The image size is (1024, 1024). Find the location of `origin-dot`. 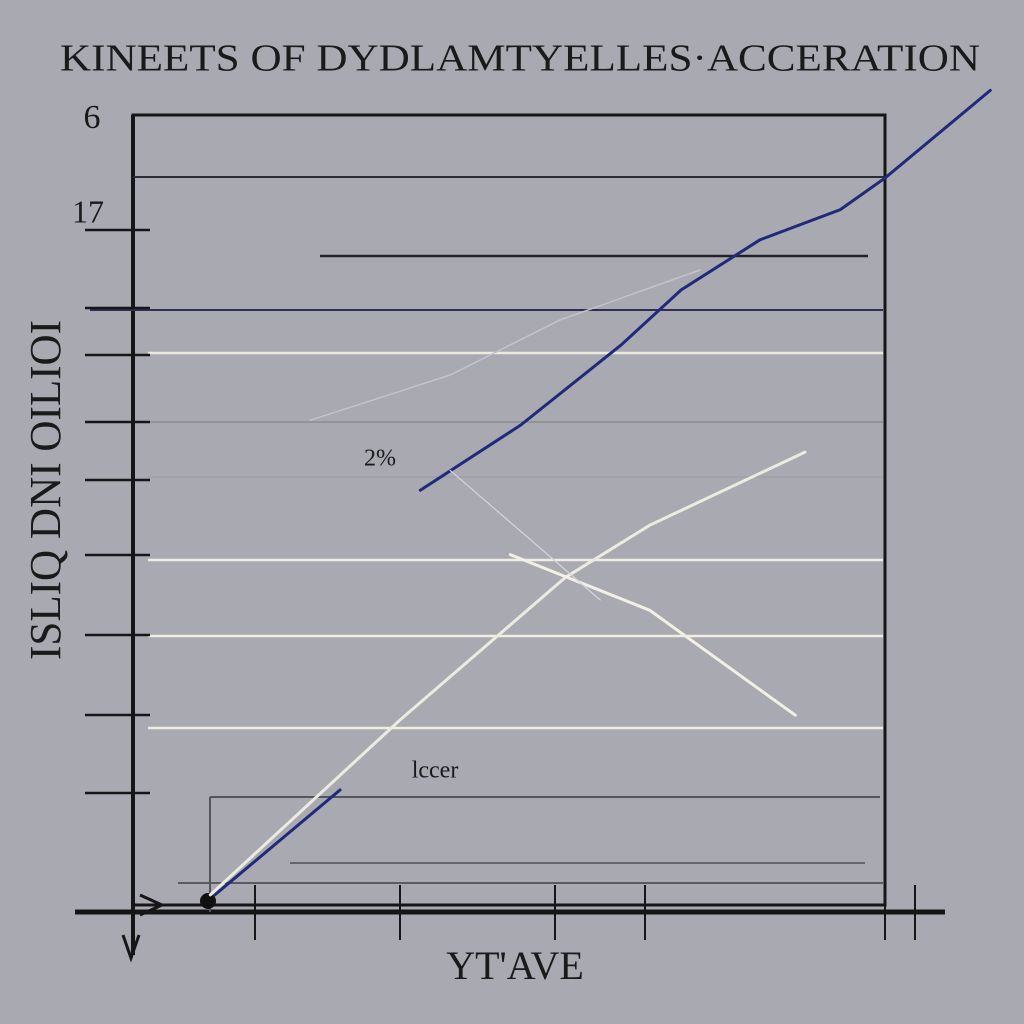

origin-dot is located at coordinates (208, 901).